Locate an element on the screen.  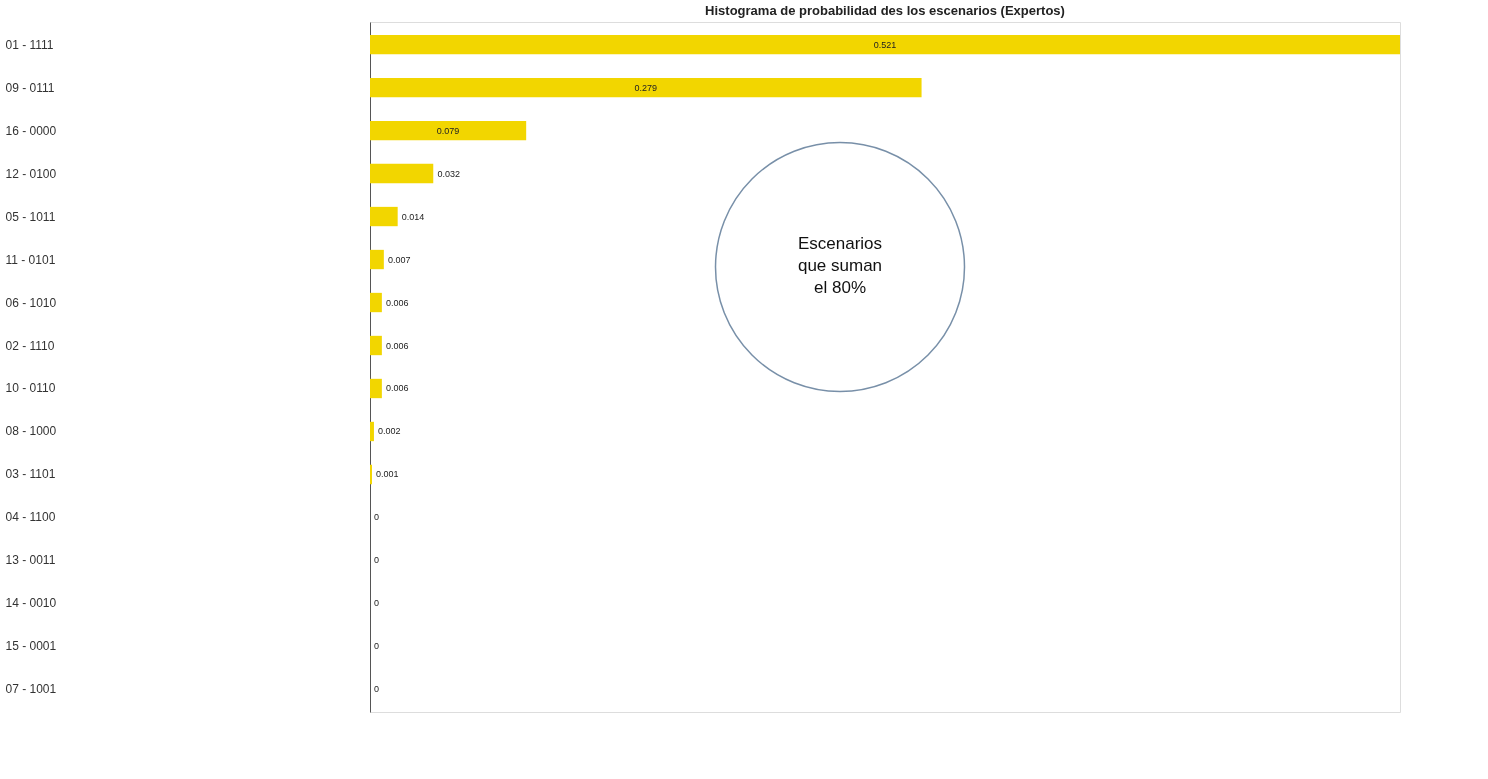
data-label: 0.079 is located at coordinates (448, 130).